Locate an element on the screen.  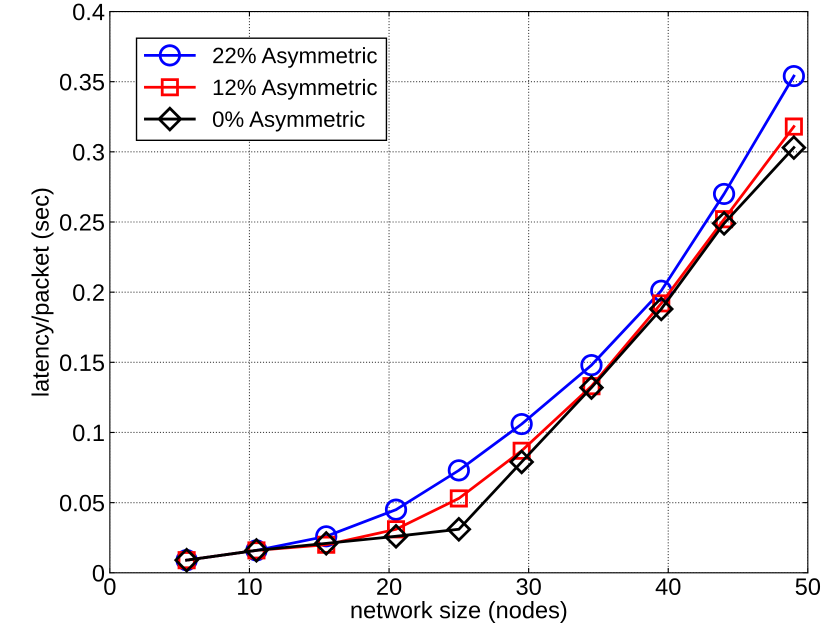
y-tick-label: 0.05 is located at coordinates (82, 503).